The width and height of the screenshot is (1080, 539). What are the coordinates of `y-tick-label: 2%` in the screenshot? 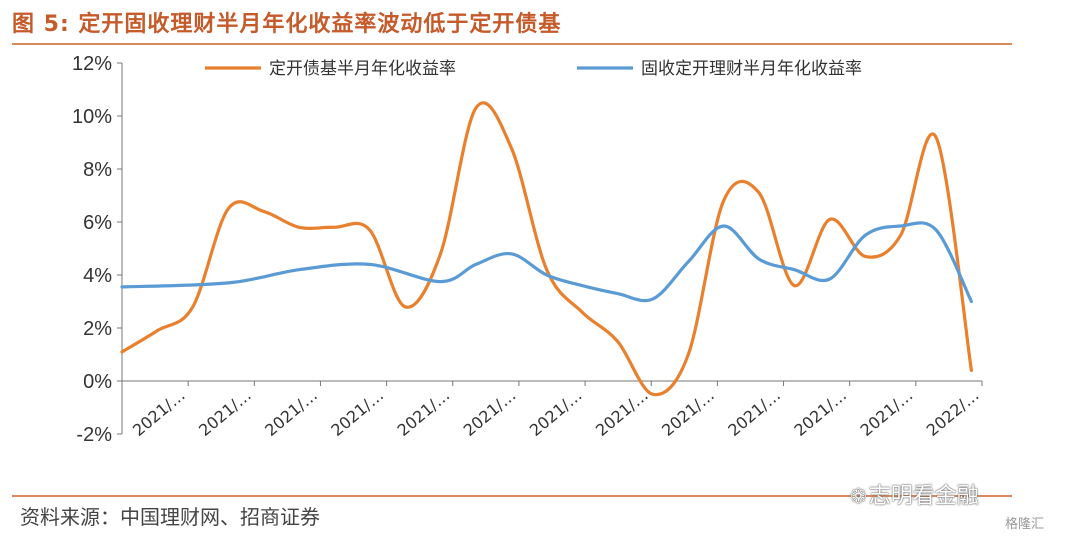 It's located at (97, 329).